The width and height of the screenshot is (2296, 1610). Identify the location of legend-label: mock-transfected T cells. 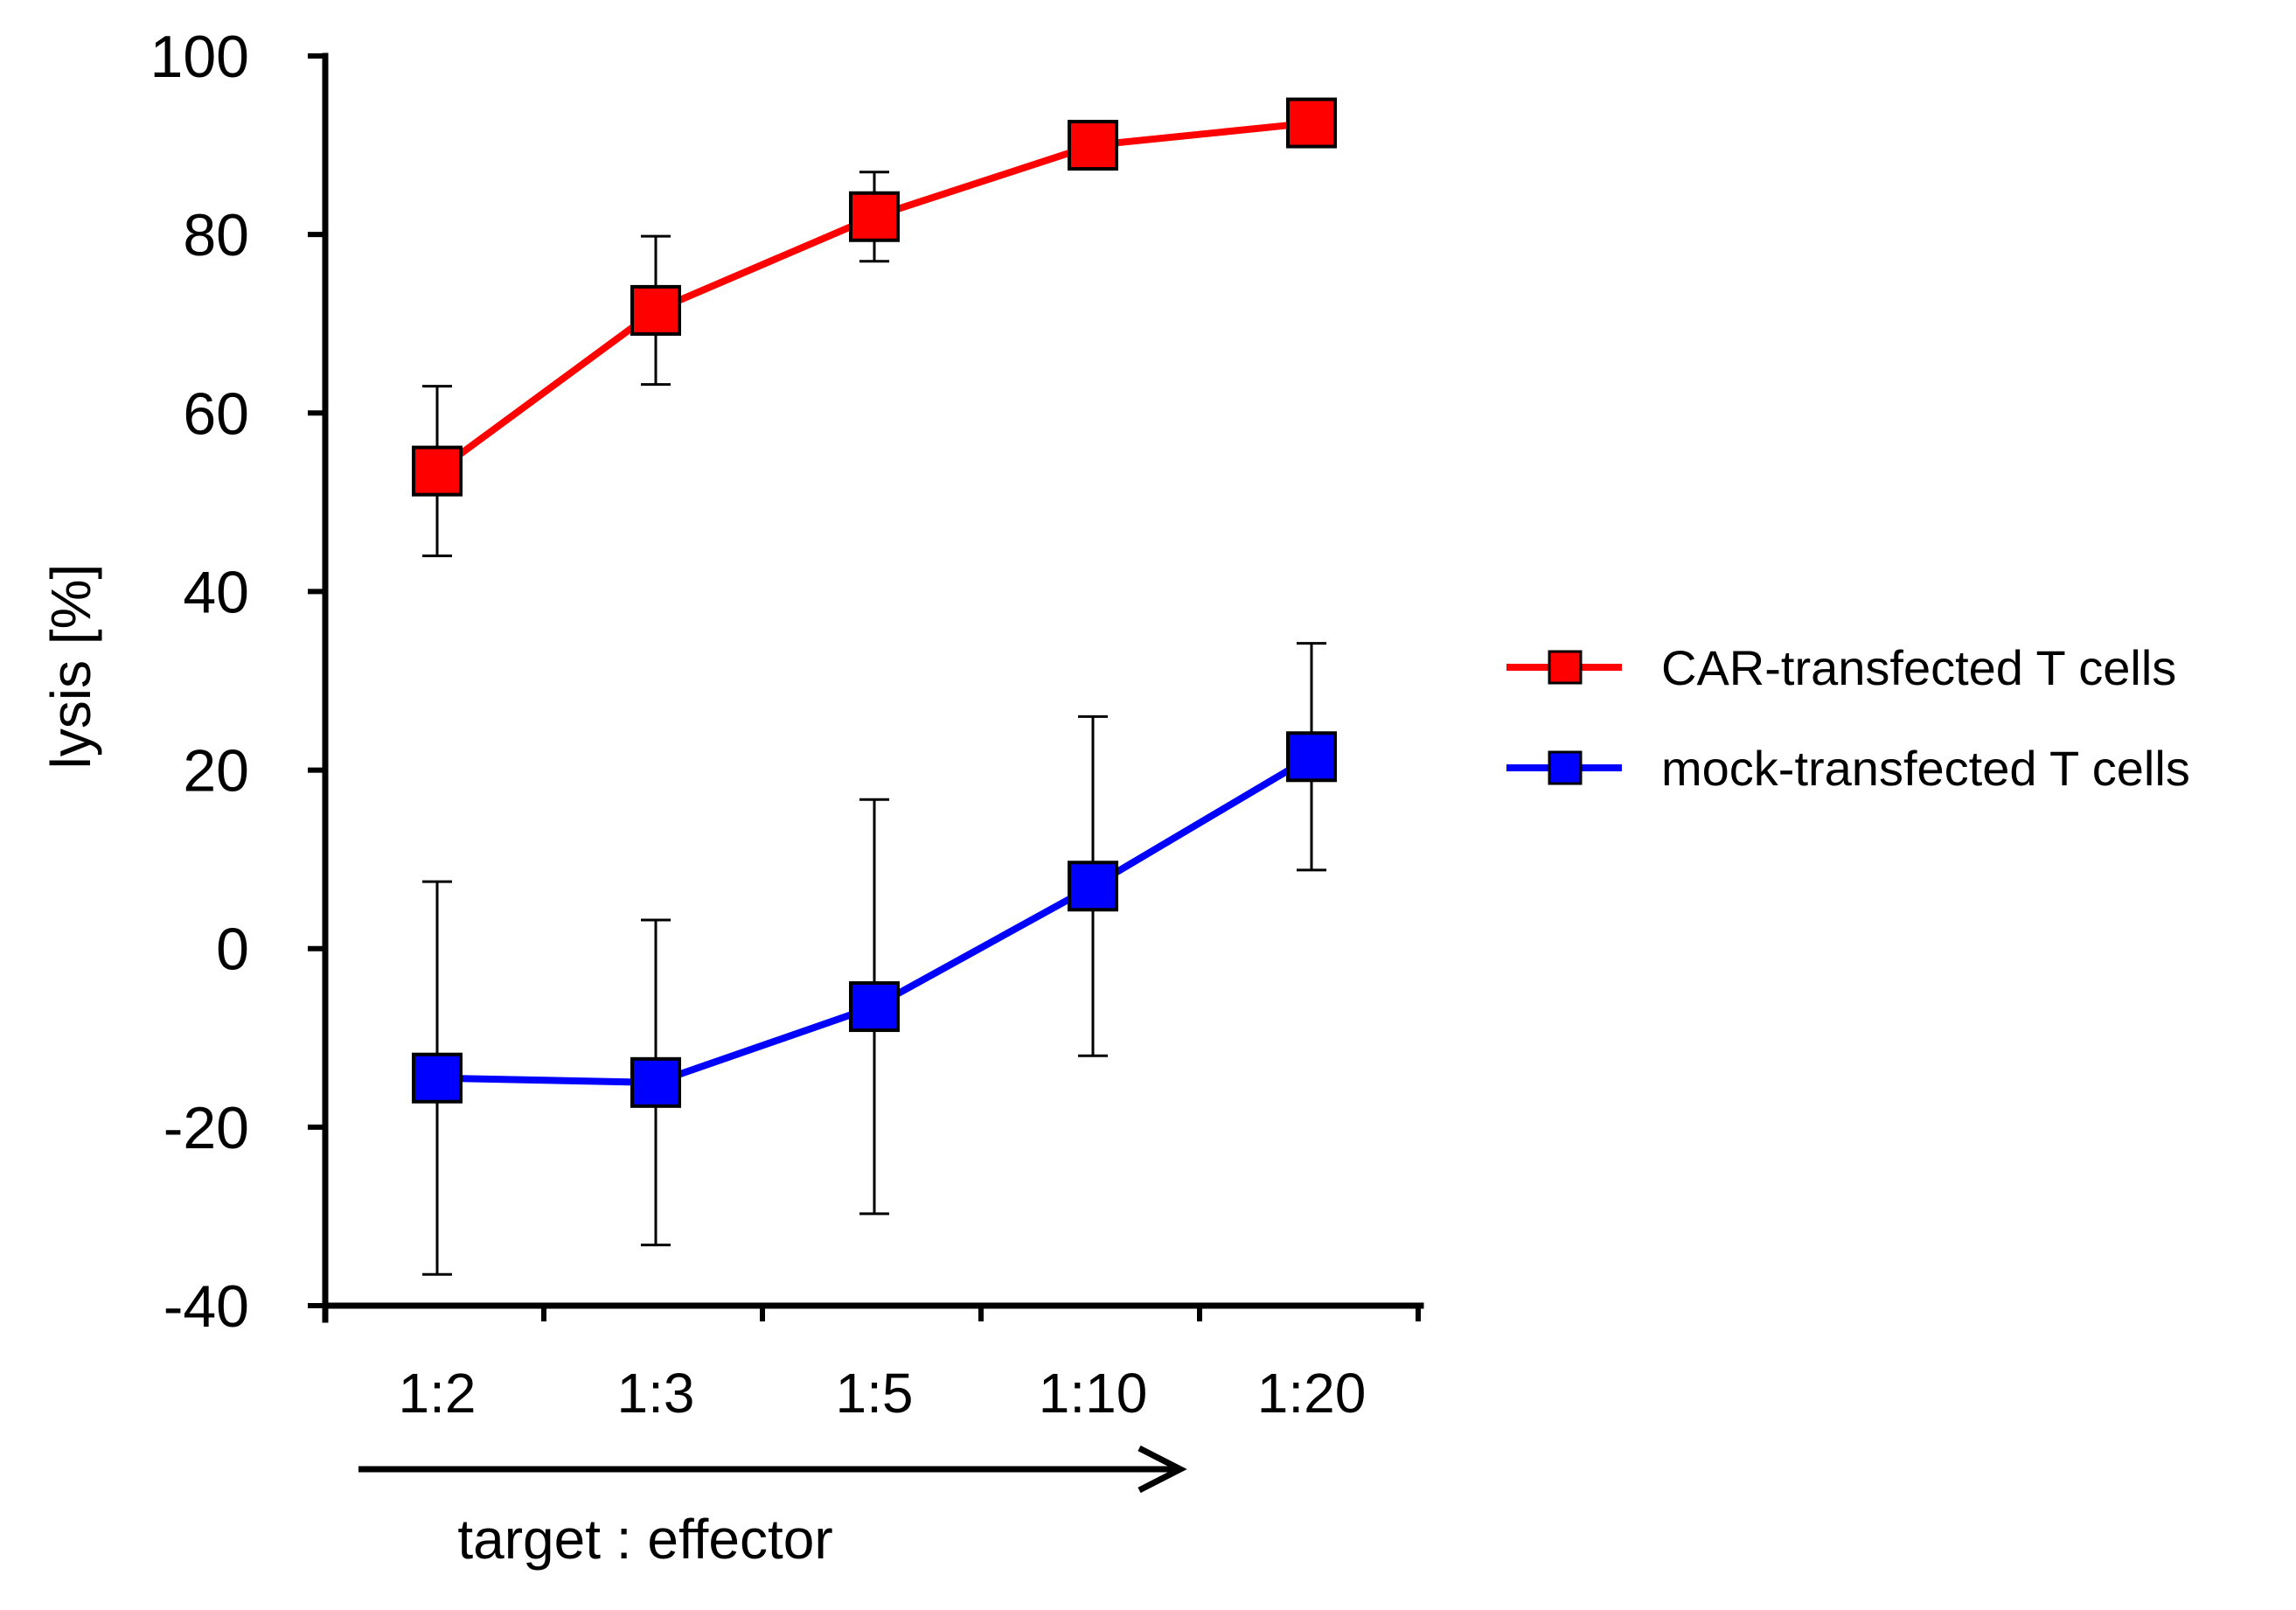
(1926, 769).